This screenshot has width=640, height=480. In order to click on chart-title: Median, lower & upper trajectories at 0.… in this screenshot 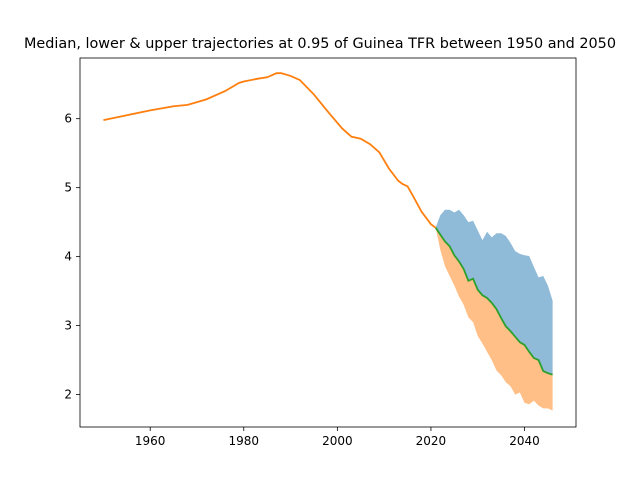, I will do `click(320, 44)`.